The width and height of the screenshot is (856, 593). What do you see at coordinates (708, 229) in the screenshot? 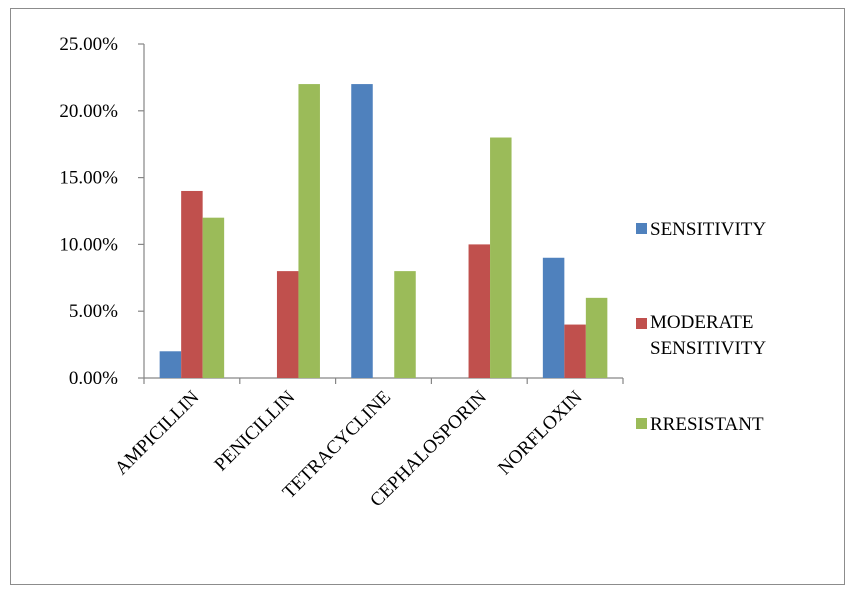
I see `legend-label: SENSITIVITY` at bounding box center [708, 229].